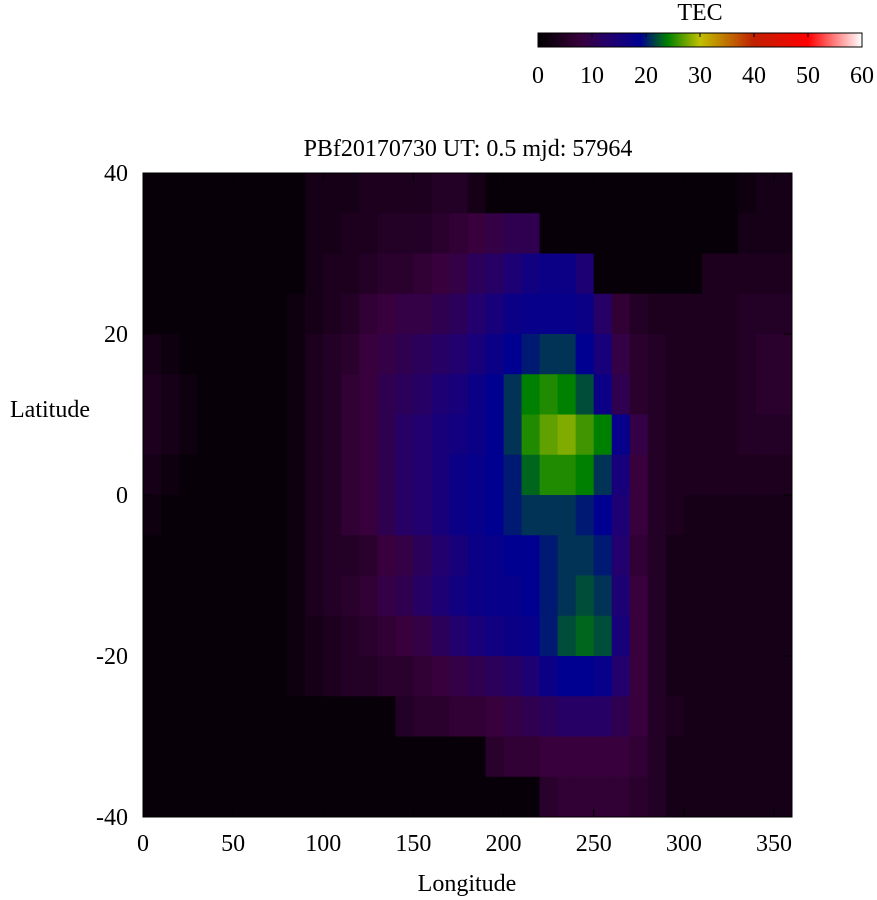 The height and width of the screenshot is (900, 877). Describe the element at coordinates (233, 844) in the screenshot. I see `x-tick-label: 50` at that location.